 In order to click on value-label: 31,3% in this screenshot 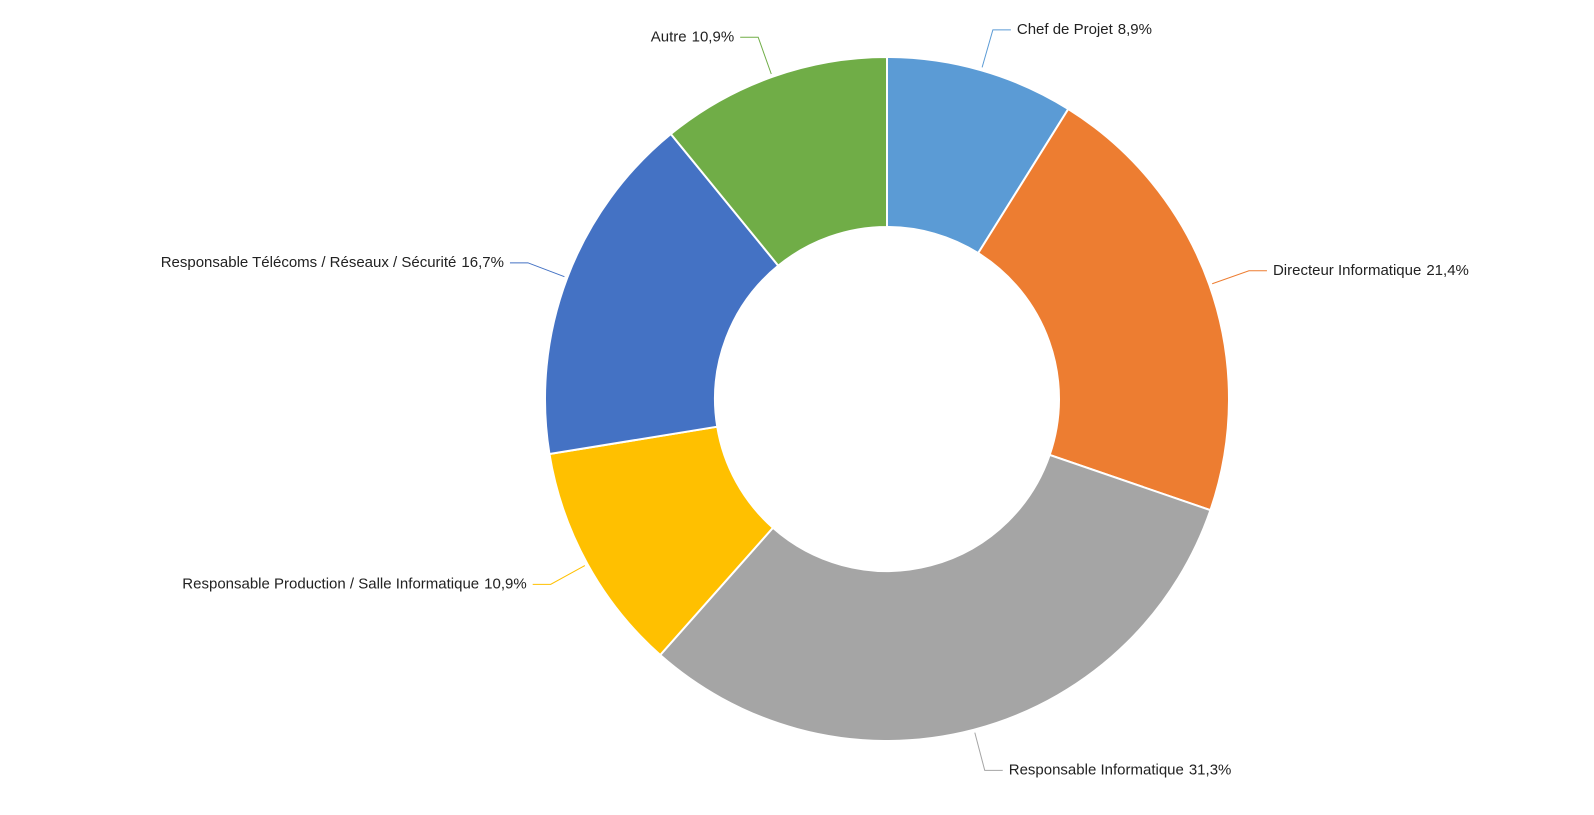, I will do `click(1210, 769)`.